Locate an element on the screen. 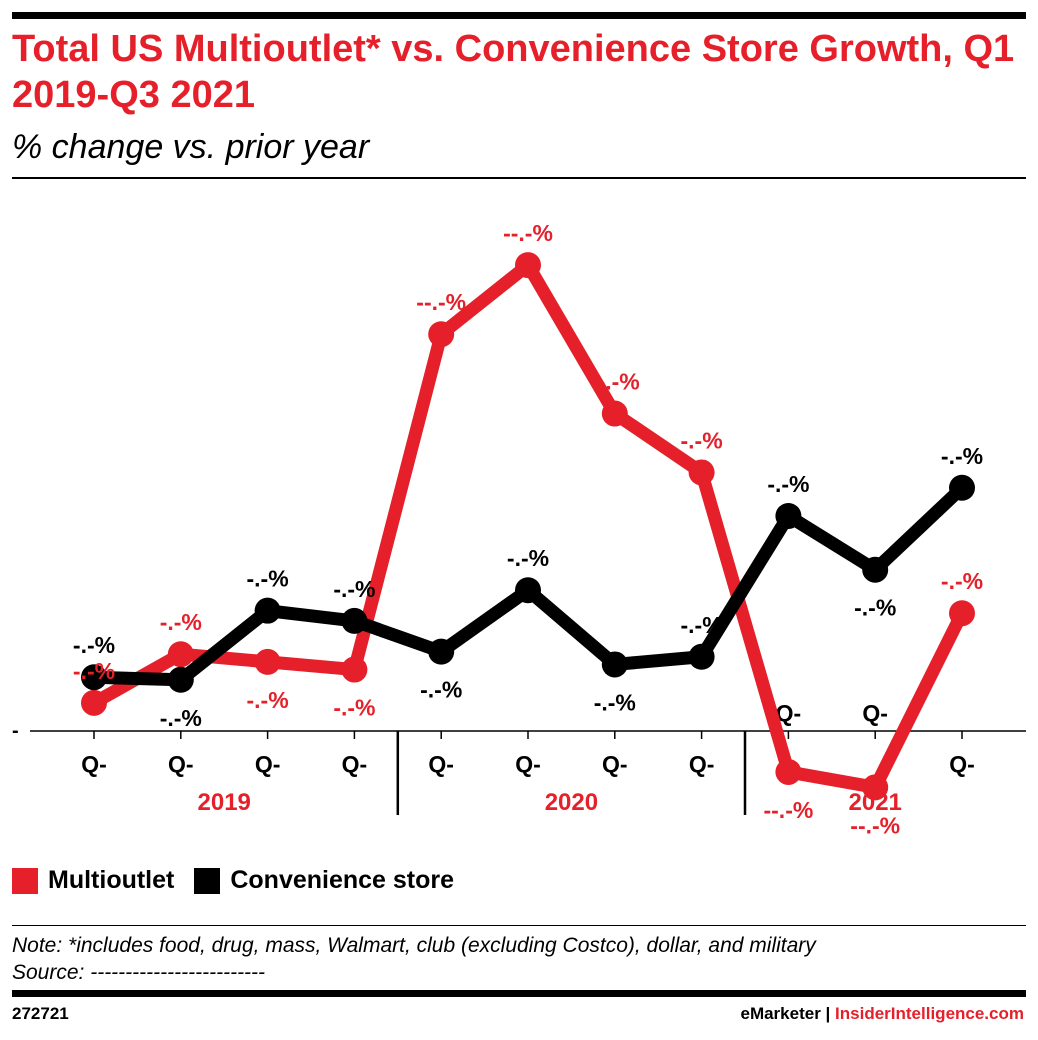 This screenshot has width=1038, height=1040. footer-brand: eMarketer | InsiderIntelligence.com is located at coordinates (882, 1014).